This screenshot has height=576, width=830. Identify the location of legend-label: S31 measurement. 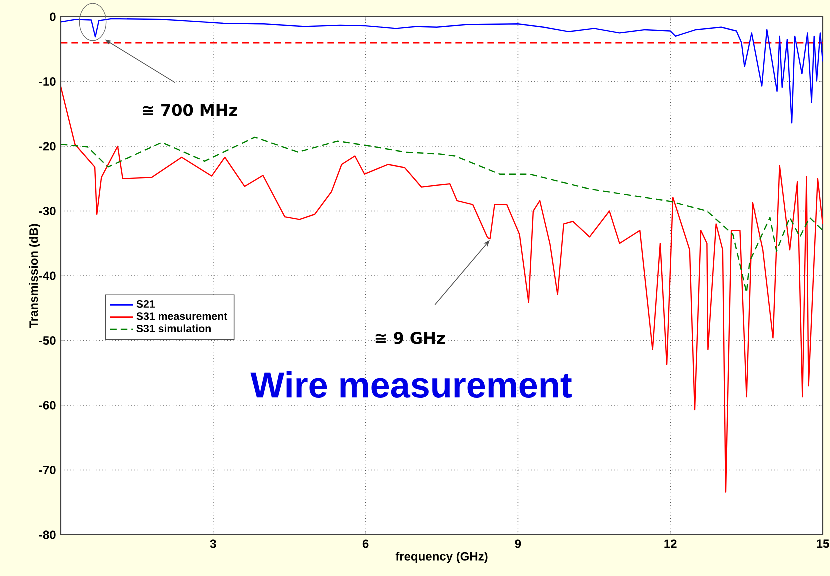
(182, 316).